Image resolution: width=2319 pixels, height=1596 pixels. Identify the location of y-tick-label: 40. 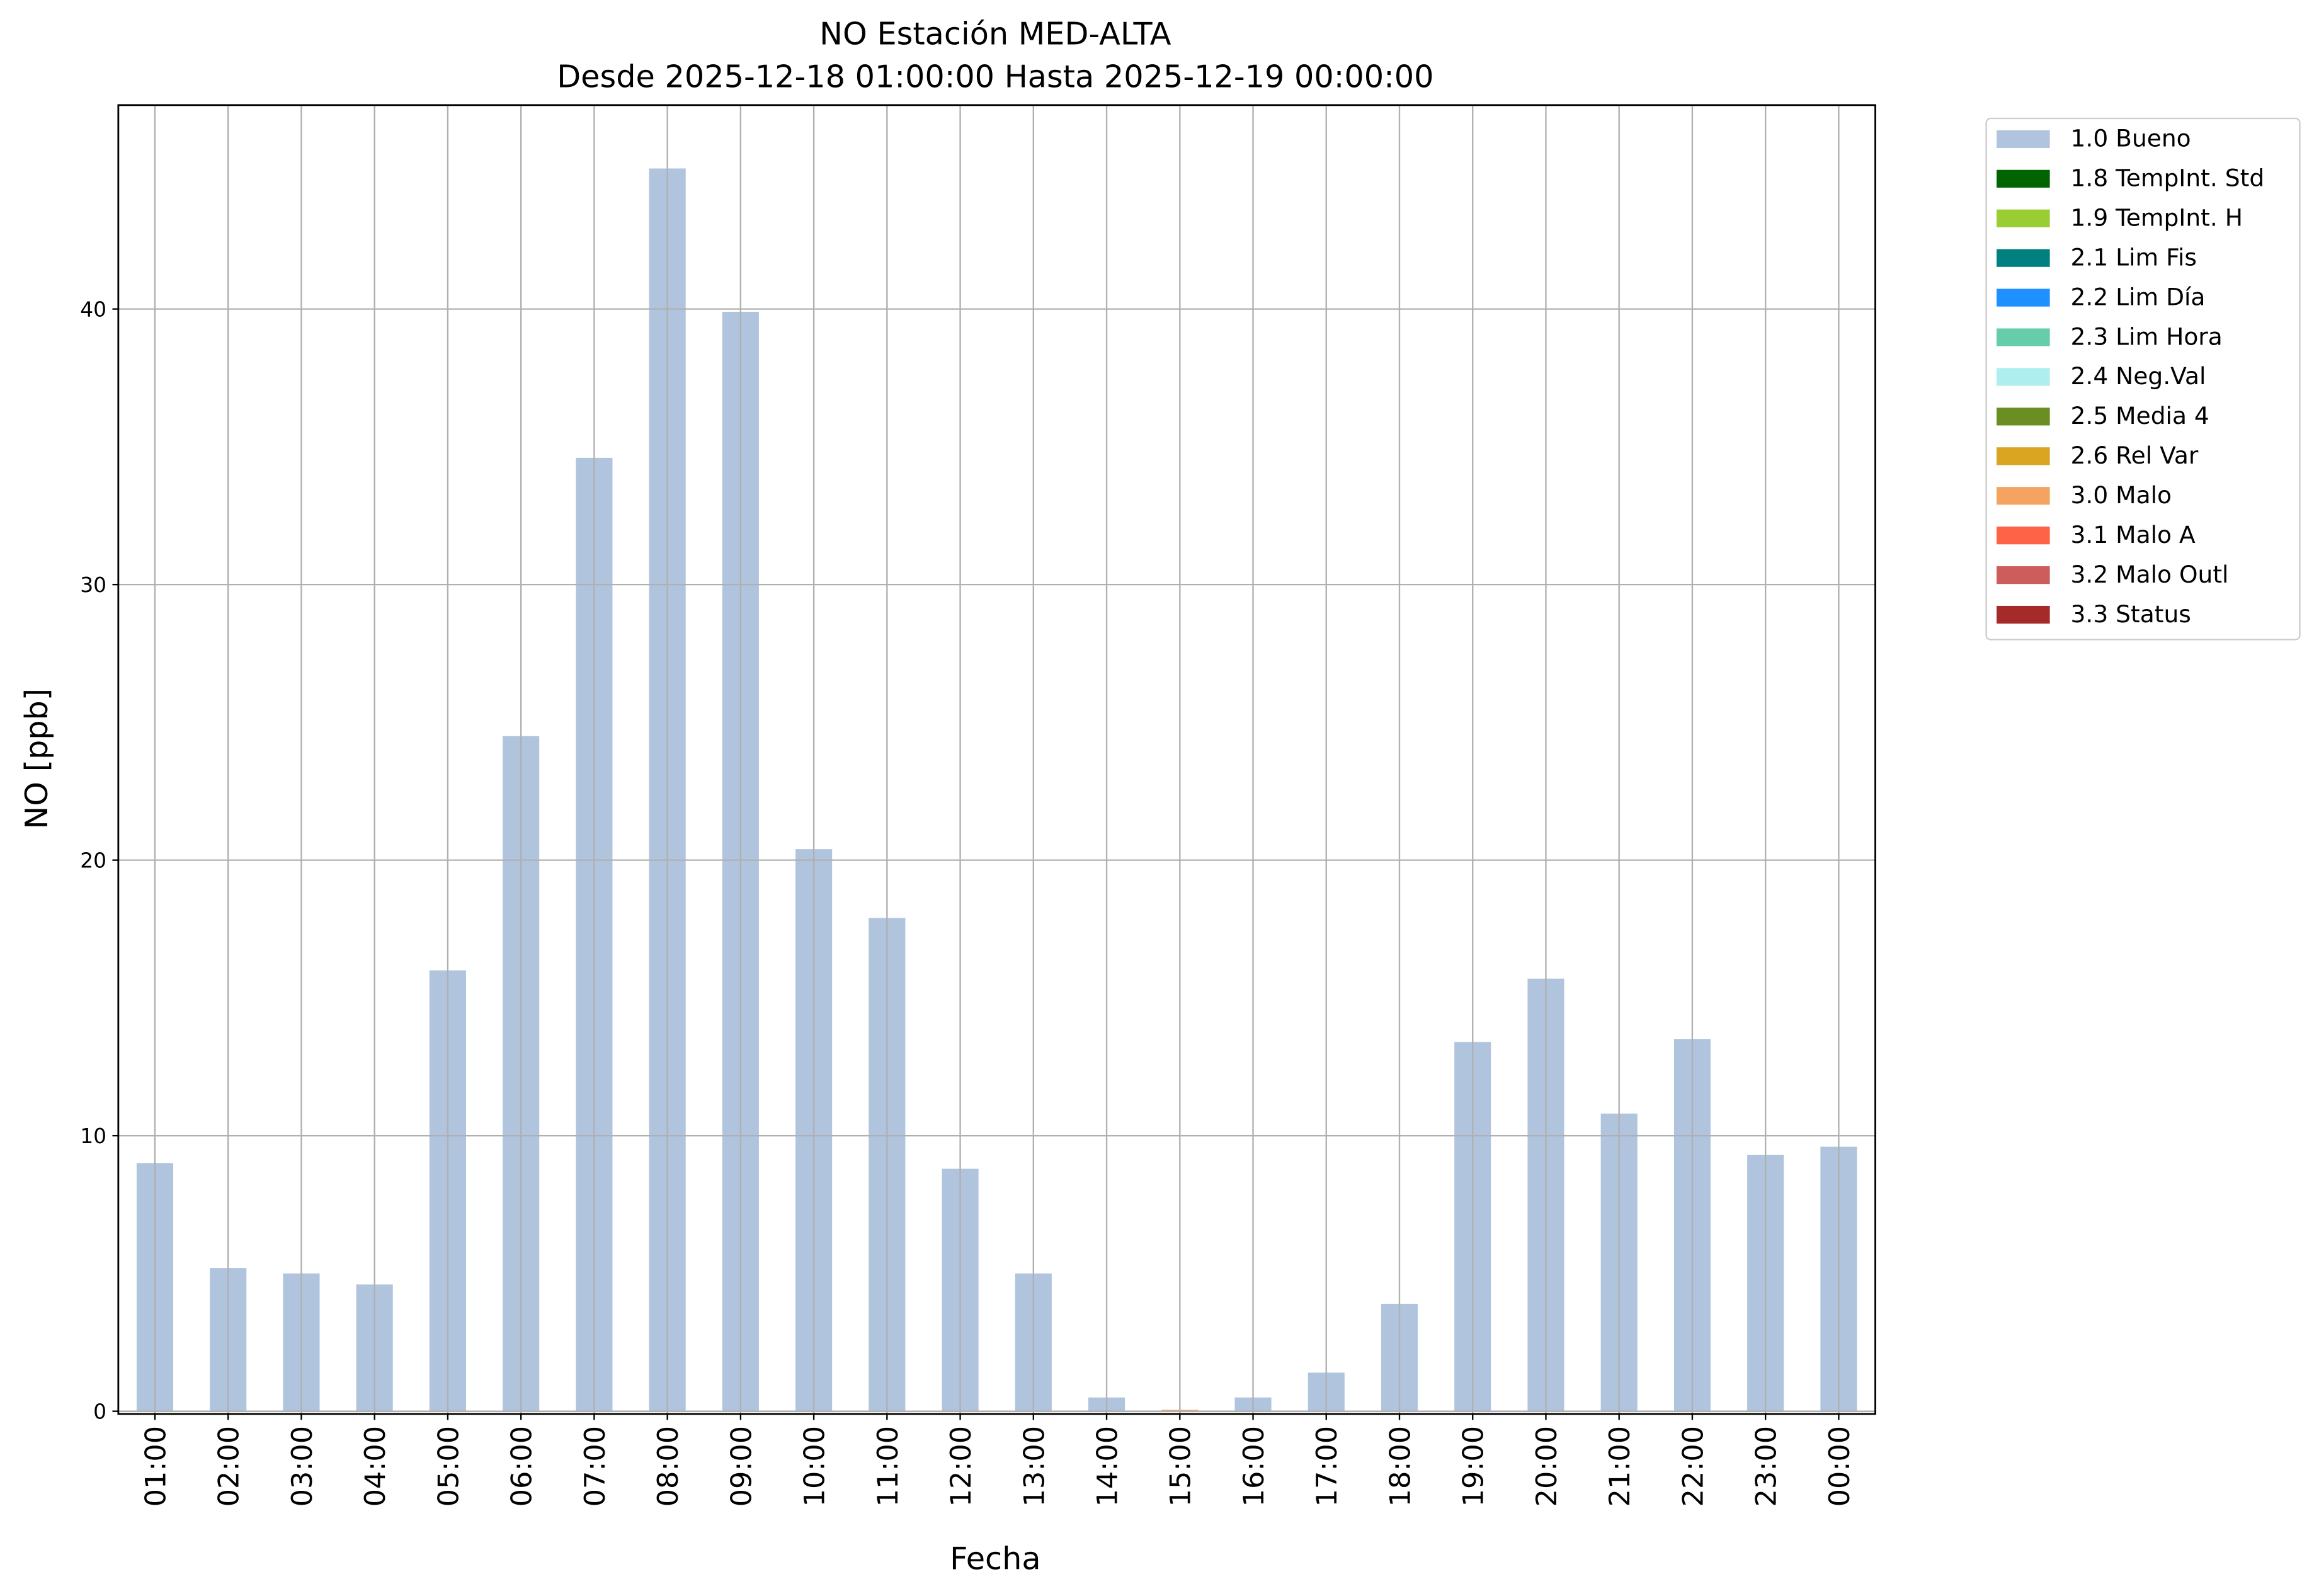
(93, 309).